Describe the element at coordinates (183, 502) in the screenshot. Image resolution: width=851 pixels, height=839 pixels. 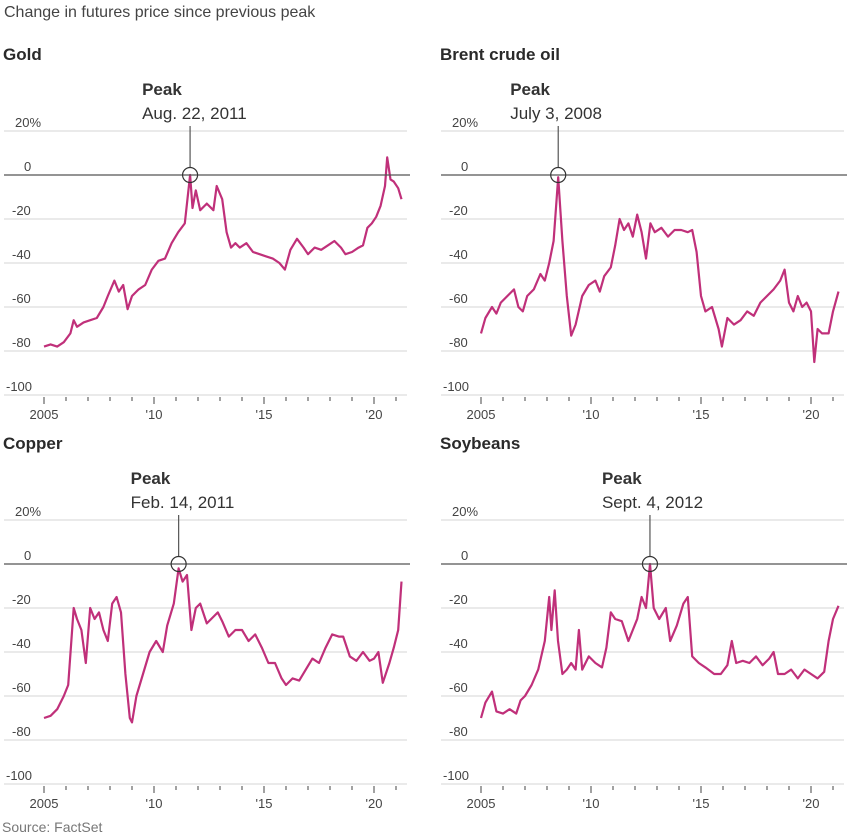
I see `peak-date: Feb. 14, 2011` at that location.